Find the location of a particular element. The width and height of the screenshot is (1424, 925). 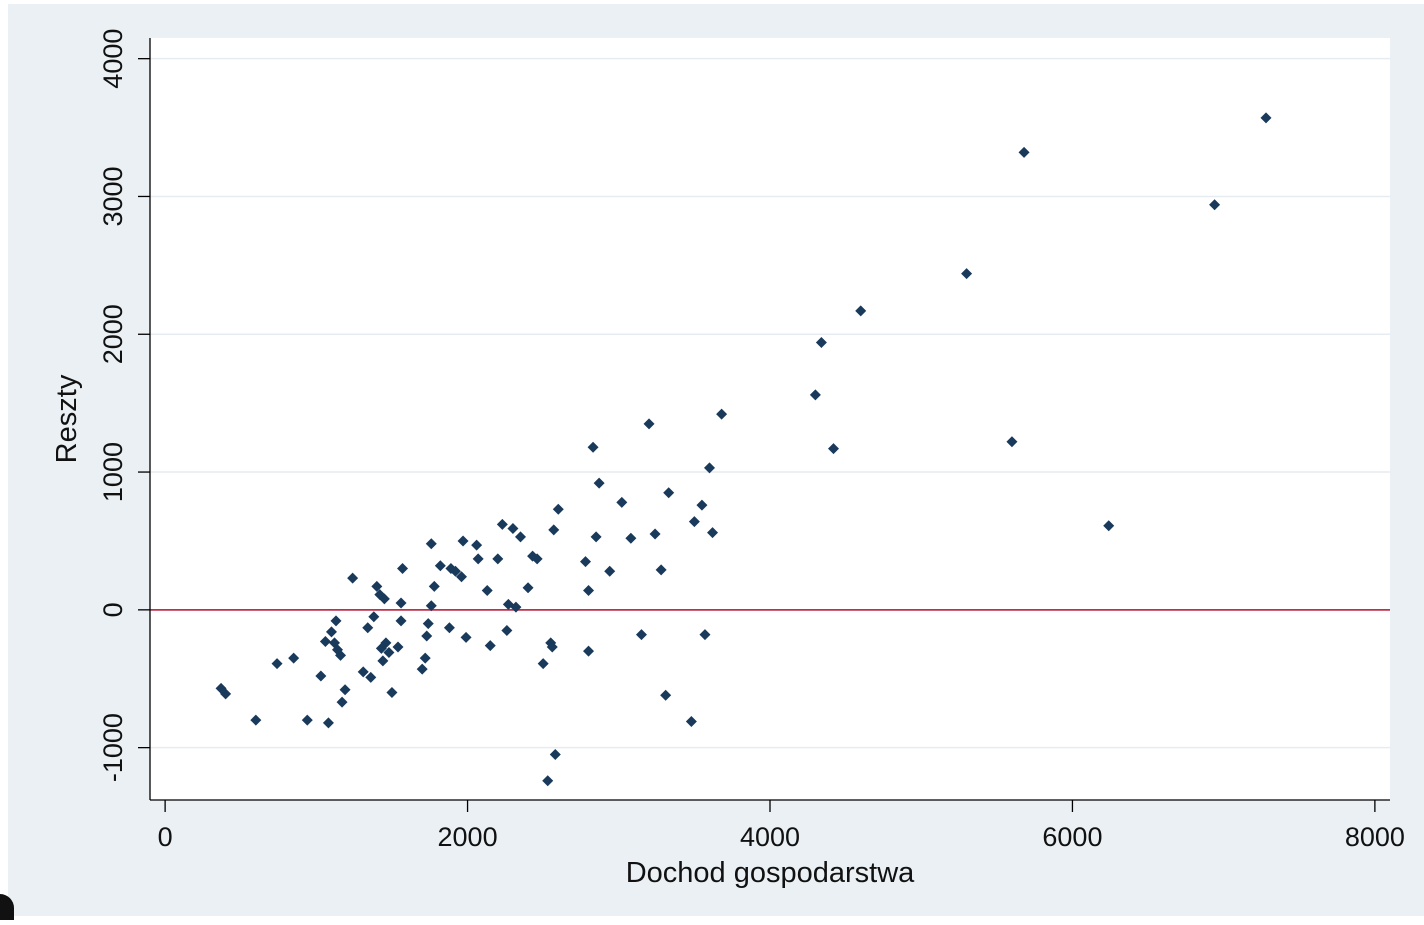

y-tick-label: 4000 is located at coordinates (113, 59).